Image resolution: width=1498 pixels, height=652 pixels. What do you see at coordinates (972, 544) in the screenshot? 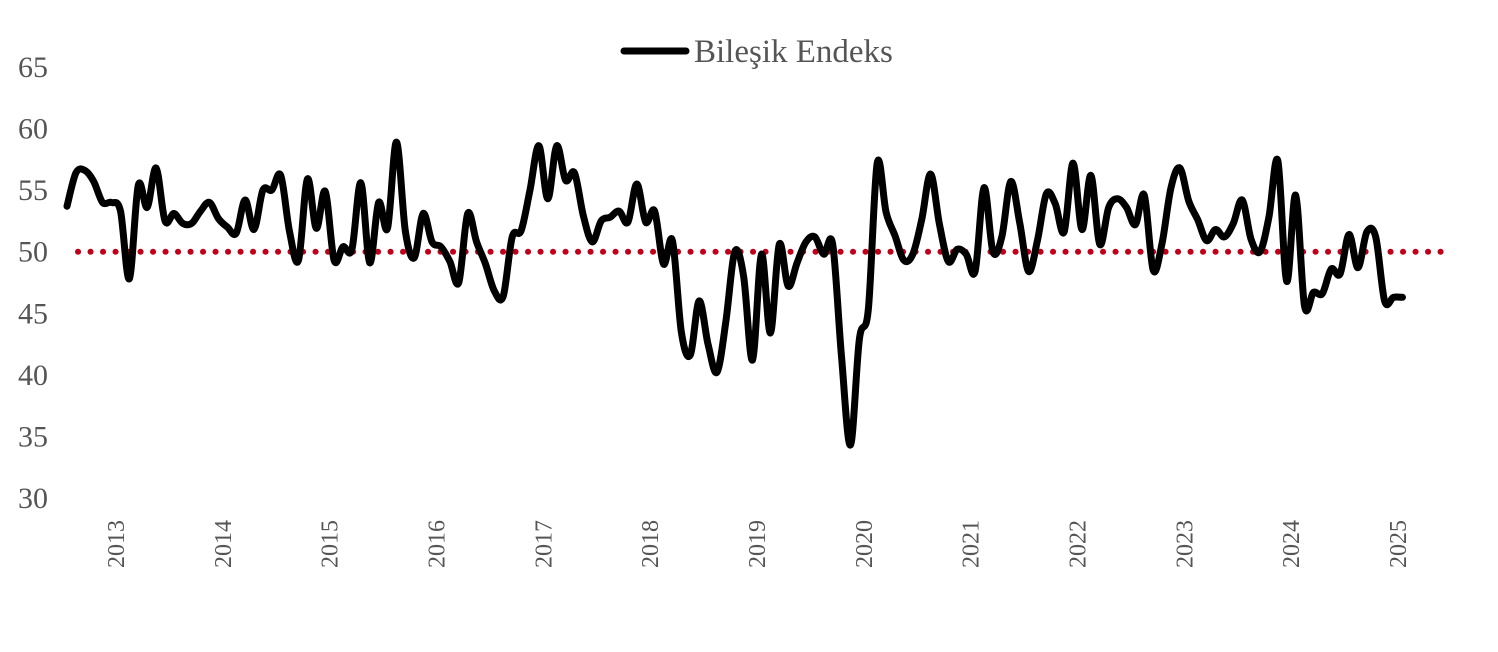
I see `x-tick-label: 2021` at bounding box center [972, 544].